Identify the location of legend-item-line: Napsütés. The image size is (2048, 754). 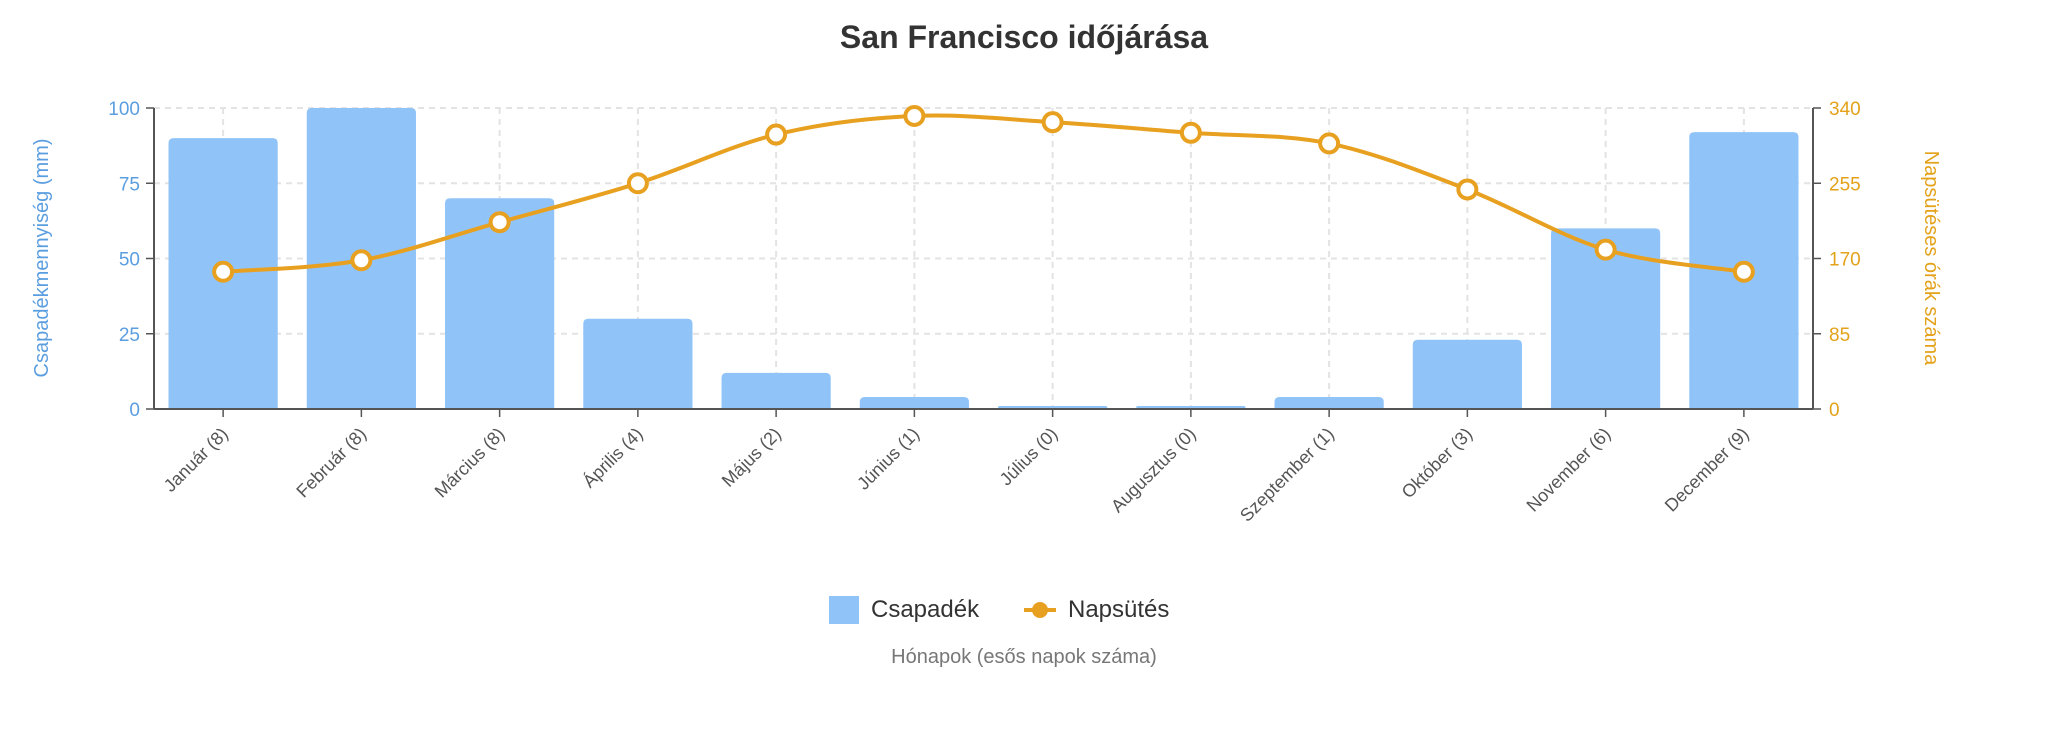
(1096, 609).